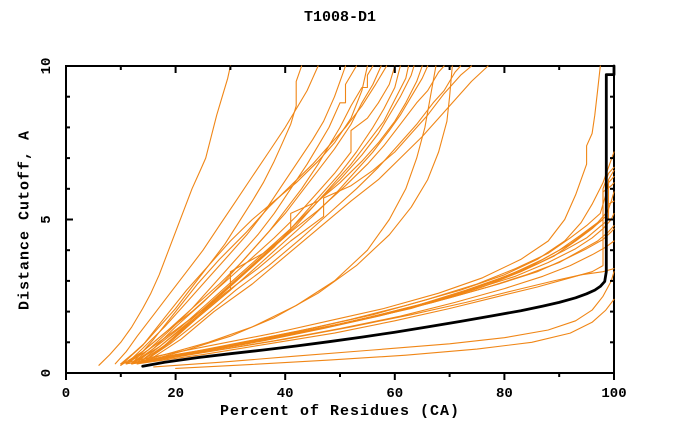 This screenshot has height=440, width=680. Describe the element at coordinates (504, 394) in the screenshot. I see `x-tick-label: 80` at that location.